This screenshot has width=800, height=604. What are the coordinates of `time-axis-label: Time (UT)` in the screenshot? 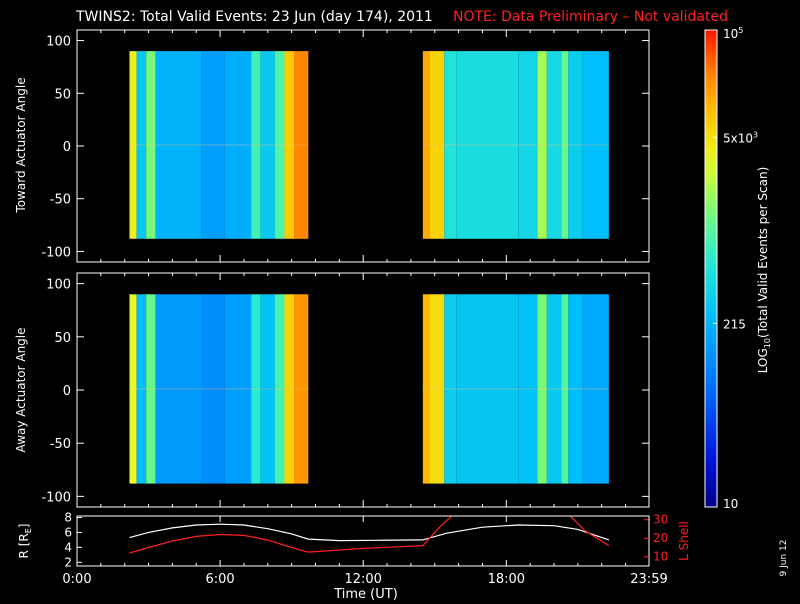 It's located at (365, 593).